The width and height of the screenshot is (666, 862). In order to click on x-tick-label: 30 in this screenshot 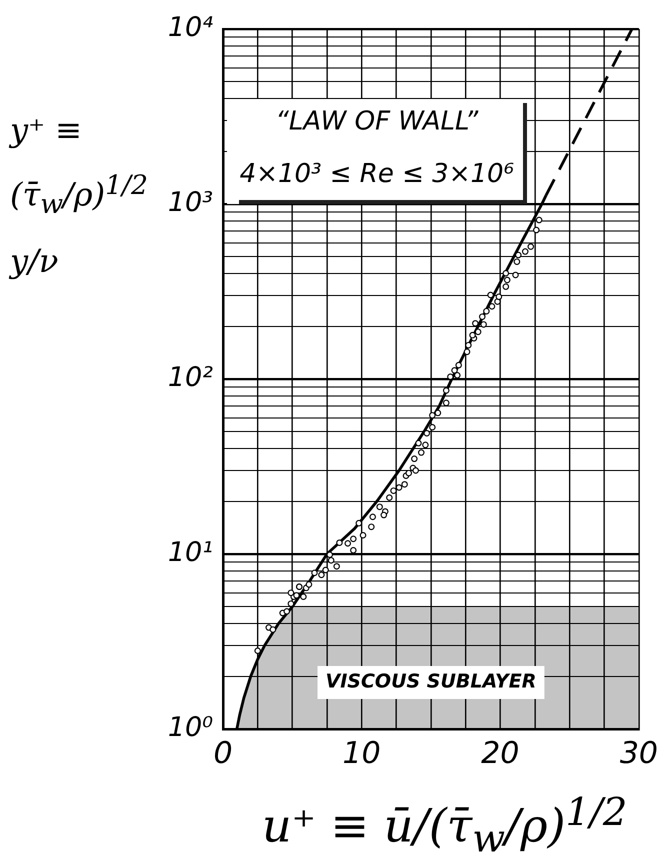, I will do `click(639, 753)`.